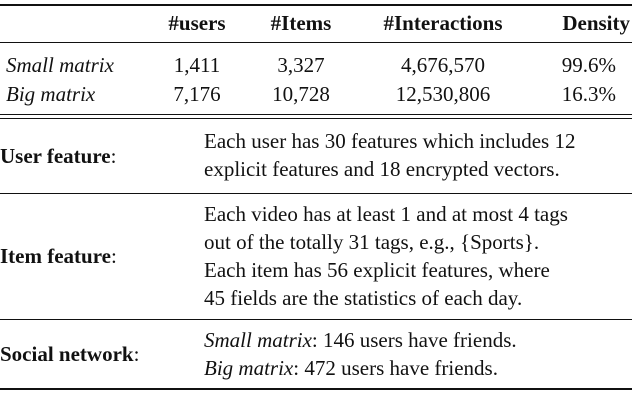 This screenshot has height=401, width=640. What do you see at coordinates (316, 389) in the screenshot?
I see `table-bottom-rule` at bounding box center [316, 389].